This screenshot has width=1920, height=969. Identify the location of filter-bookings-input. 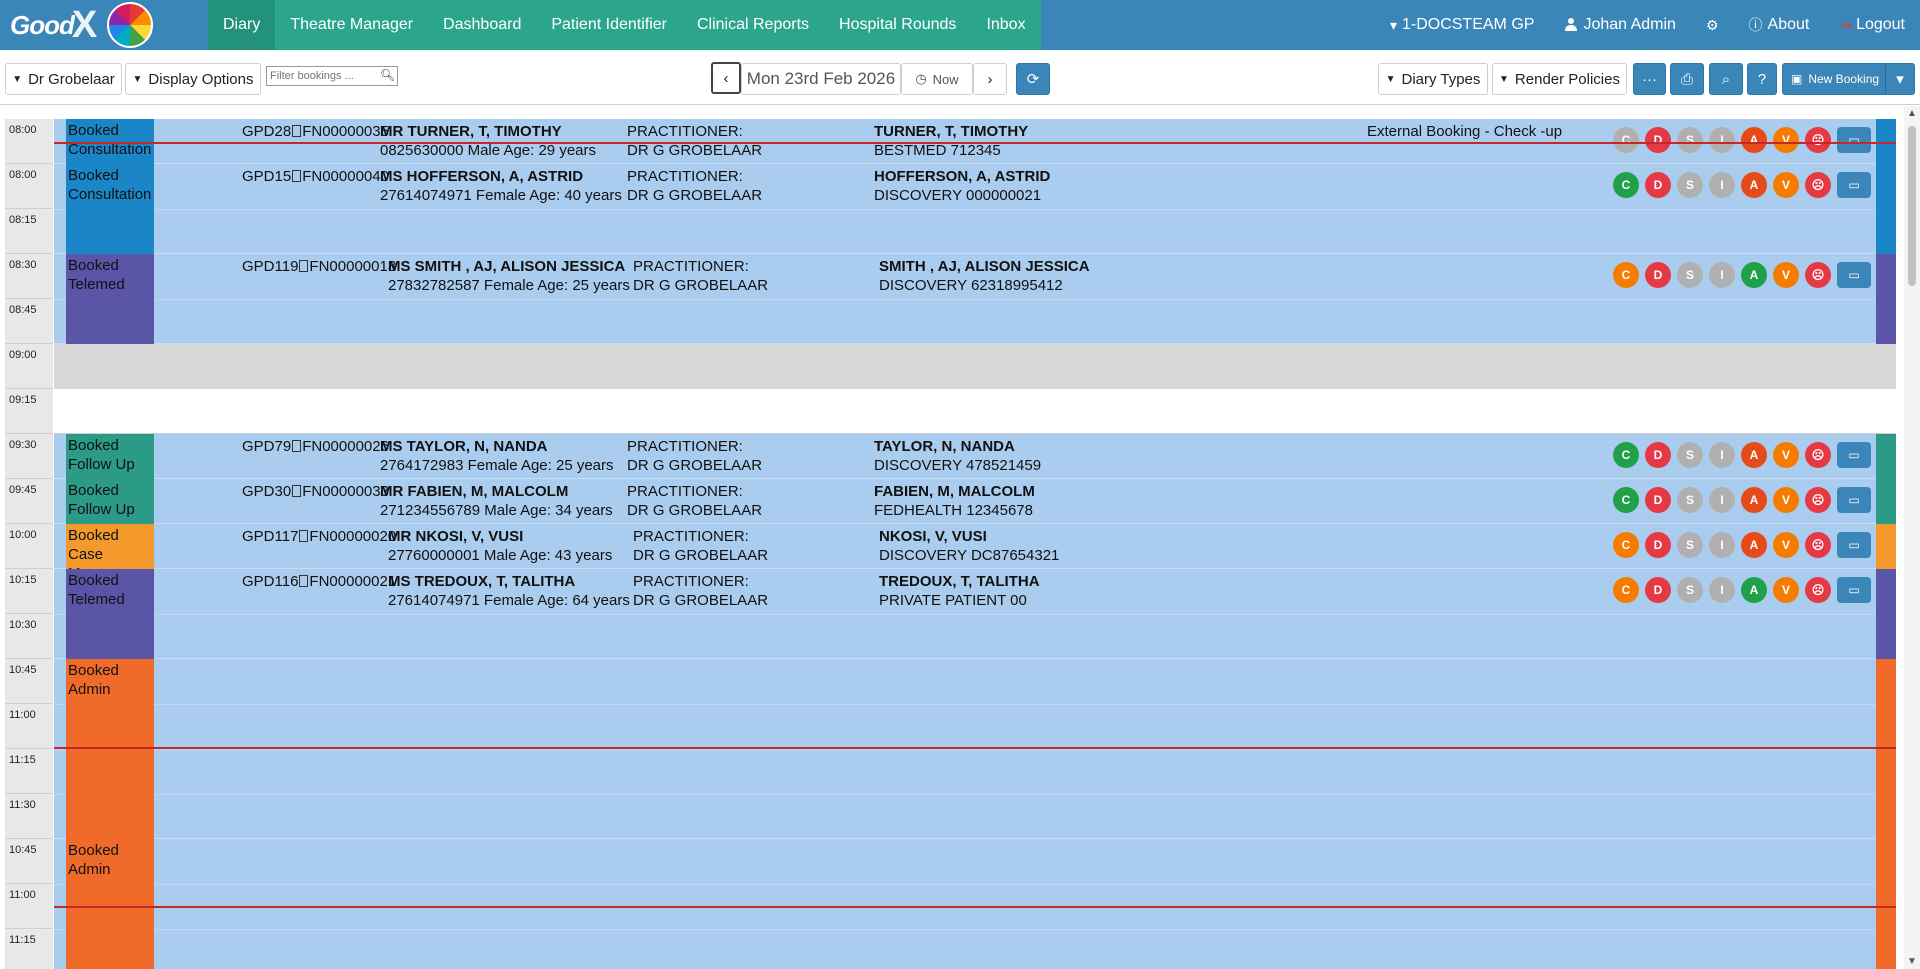
(332, 76).